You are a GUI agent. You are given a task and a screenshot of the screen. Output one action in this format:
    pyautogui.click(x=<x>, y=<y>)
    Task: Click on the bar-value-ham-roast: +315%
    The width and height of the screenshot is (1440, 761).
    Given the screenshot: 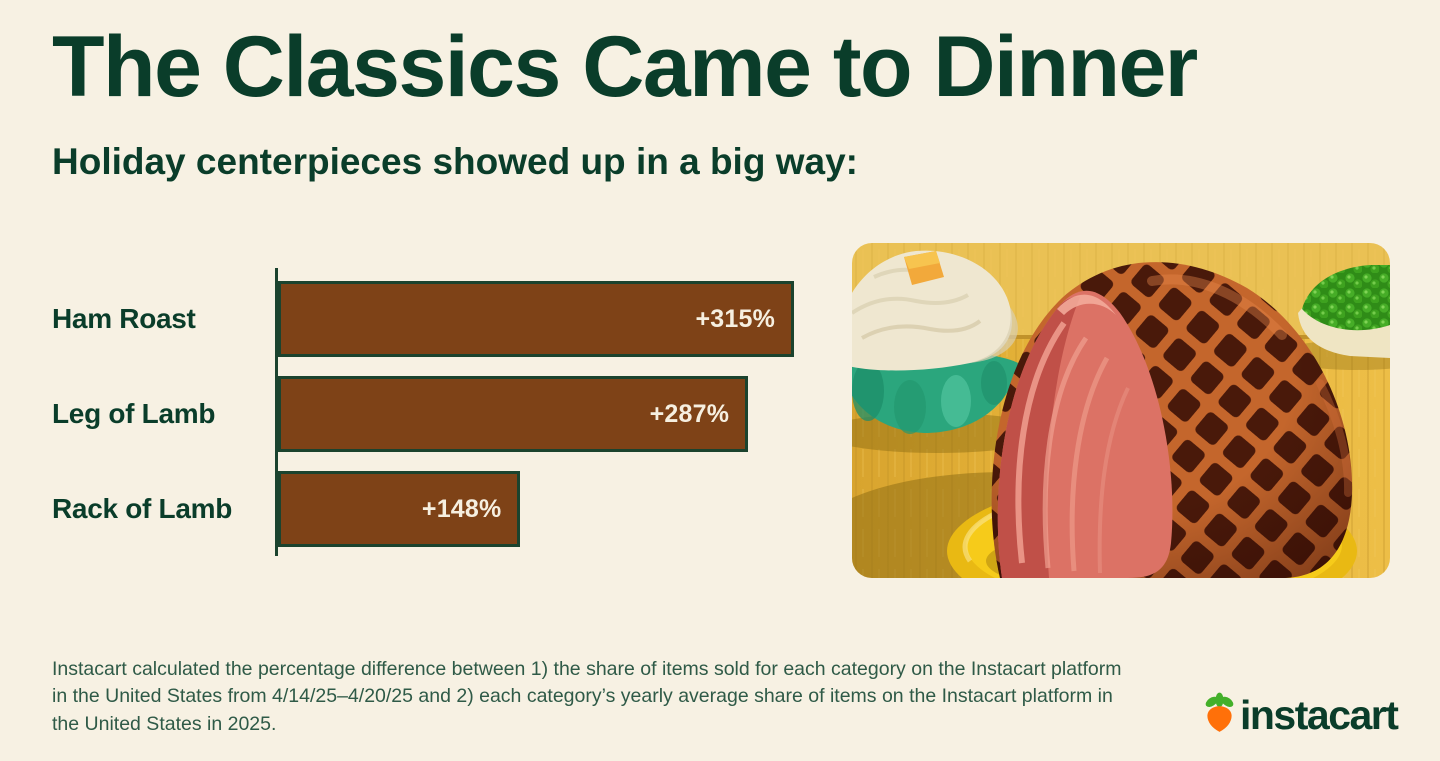 What is the action you would take?
    pyautogui.click(x=735, y=318)
    